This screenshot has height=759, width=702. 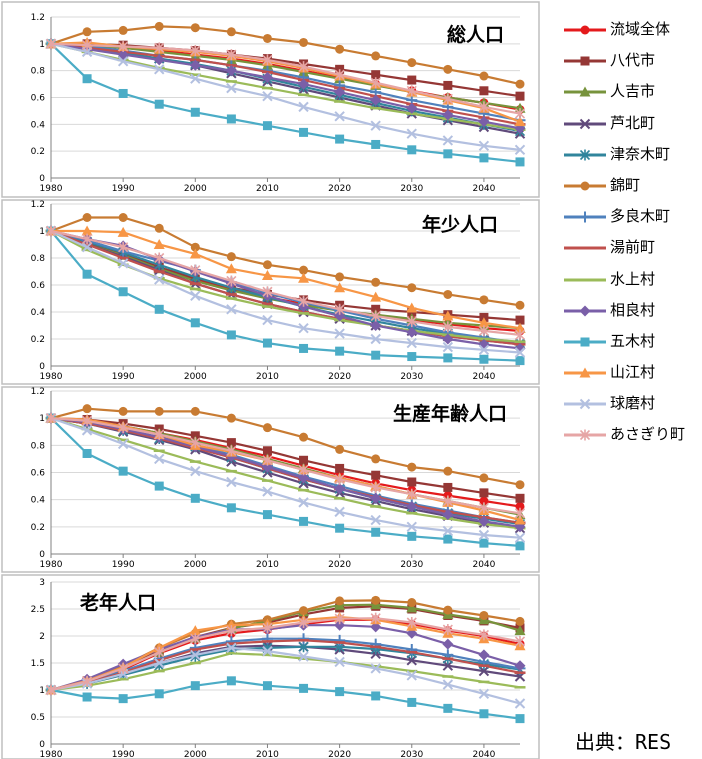 I want to click on x-tick-label: 1980, so click(x=51, y=565).